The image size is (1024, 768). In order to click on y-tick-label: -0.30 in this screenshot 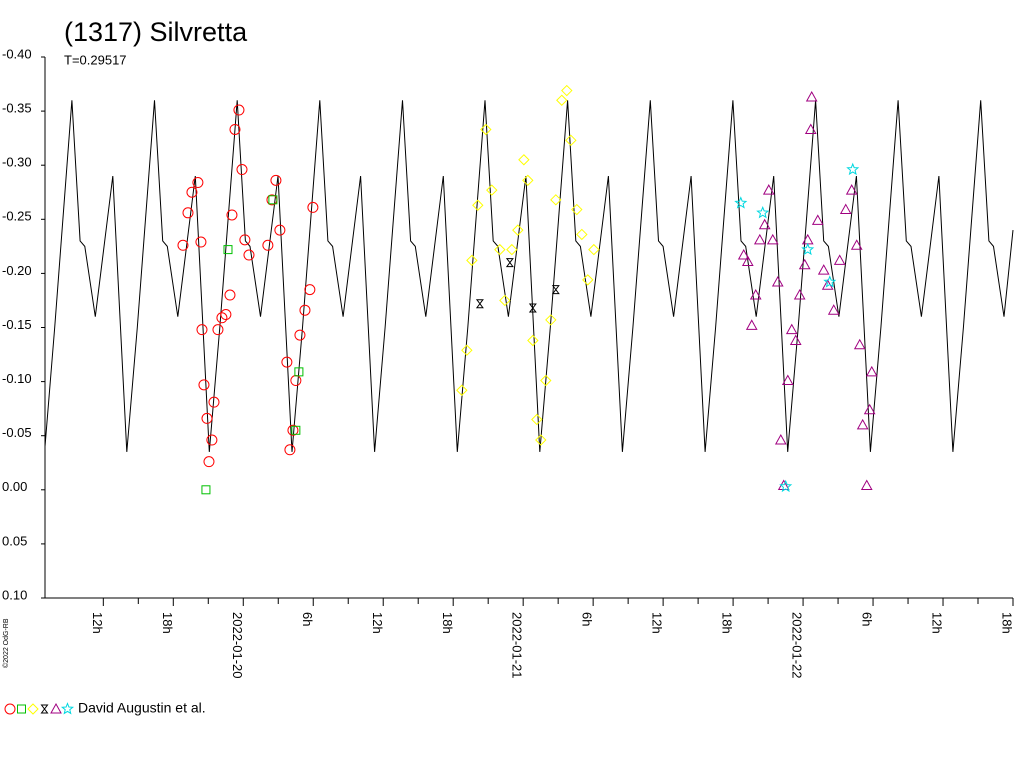, I will do `click(17, 162)`.